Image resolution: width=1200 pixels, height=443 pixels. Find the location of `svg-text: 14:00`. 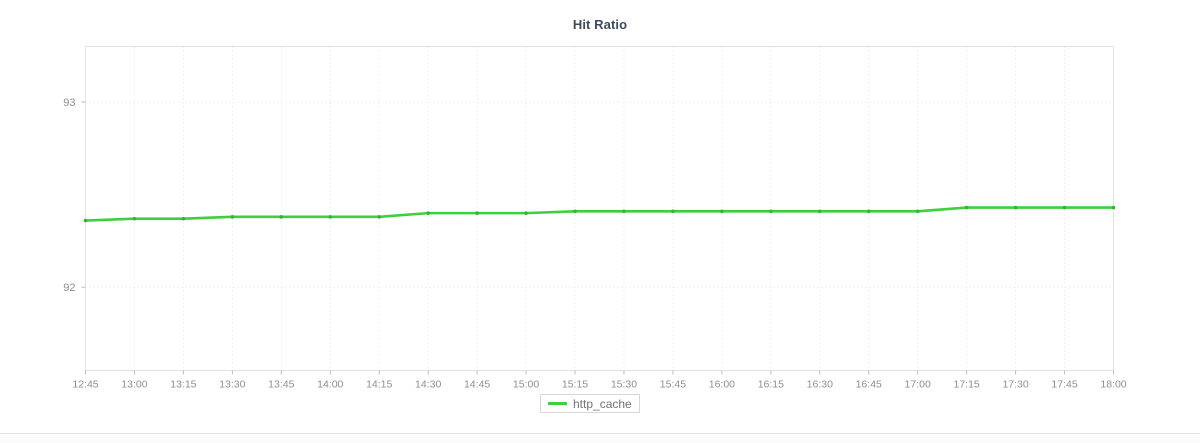

svg-text: 14:00 is located at coordinates (330, 385).